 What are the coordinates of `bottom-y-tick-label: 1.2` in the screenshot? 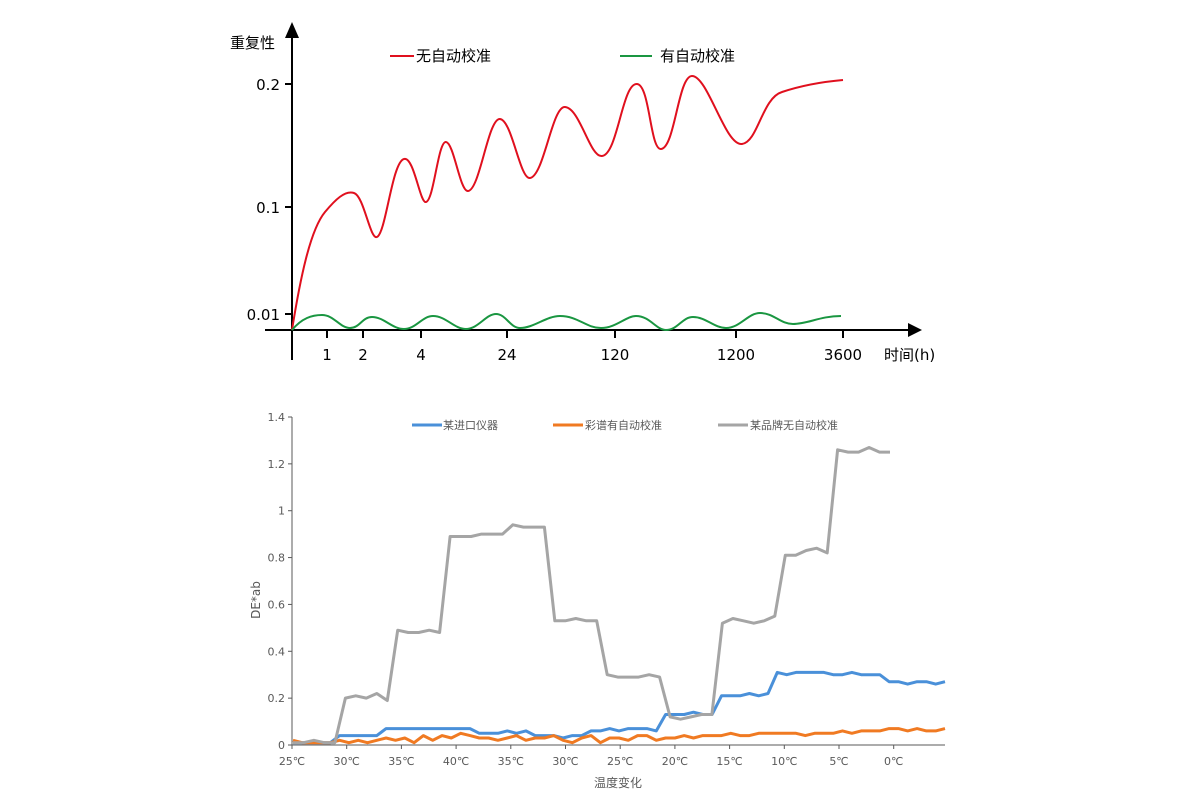 It's located at (277, 464).